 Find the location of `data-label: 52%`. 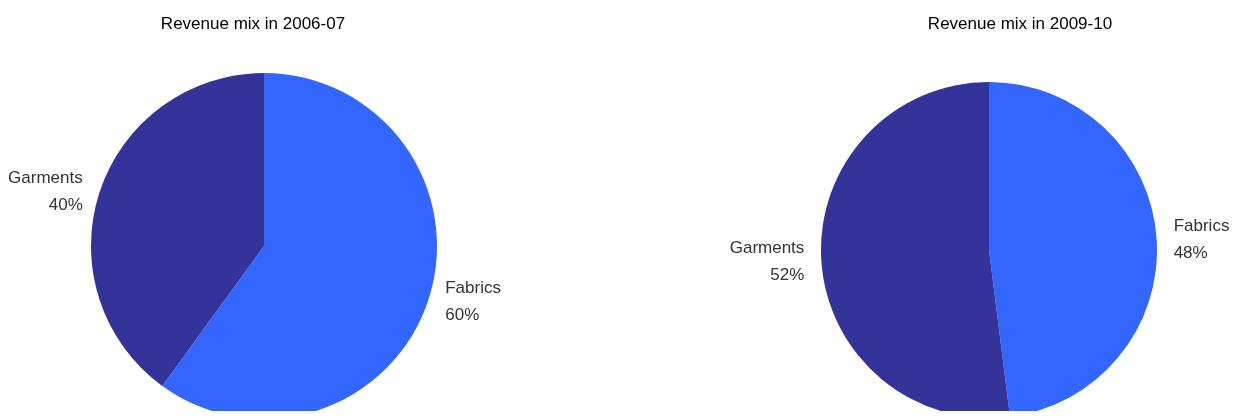

data-label: 52% is located at coordinates (787, 274).